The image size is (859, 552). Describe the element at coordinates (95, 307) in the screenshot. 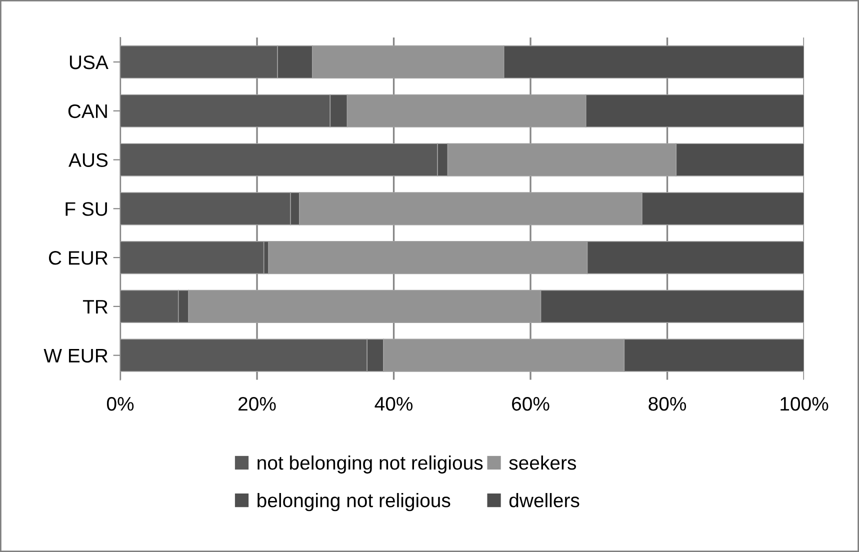

I see `y-tick-label: TR` at that location.